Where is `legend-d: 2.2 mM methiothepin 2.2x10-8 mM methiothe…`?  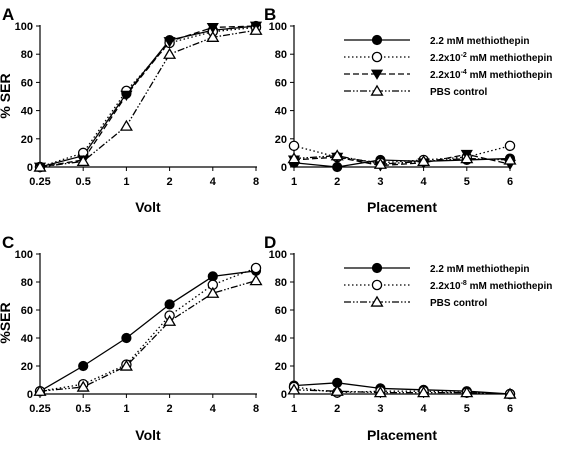 legend-d: 2.2 mM methiothepin 2.2x10-8 mM methiothe… is located at coordinates (448, 285).